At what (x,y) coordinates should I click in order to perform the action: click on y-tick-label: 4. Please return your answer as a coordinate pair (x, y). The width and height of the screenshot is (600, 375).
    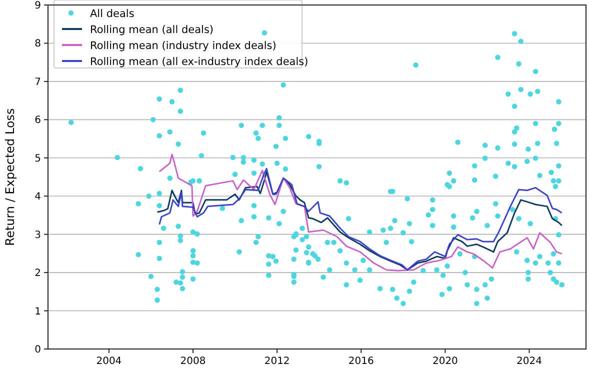
    Looking at the image, I should click on (37, 197).